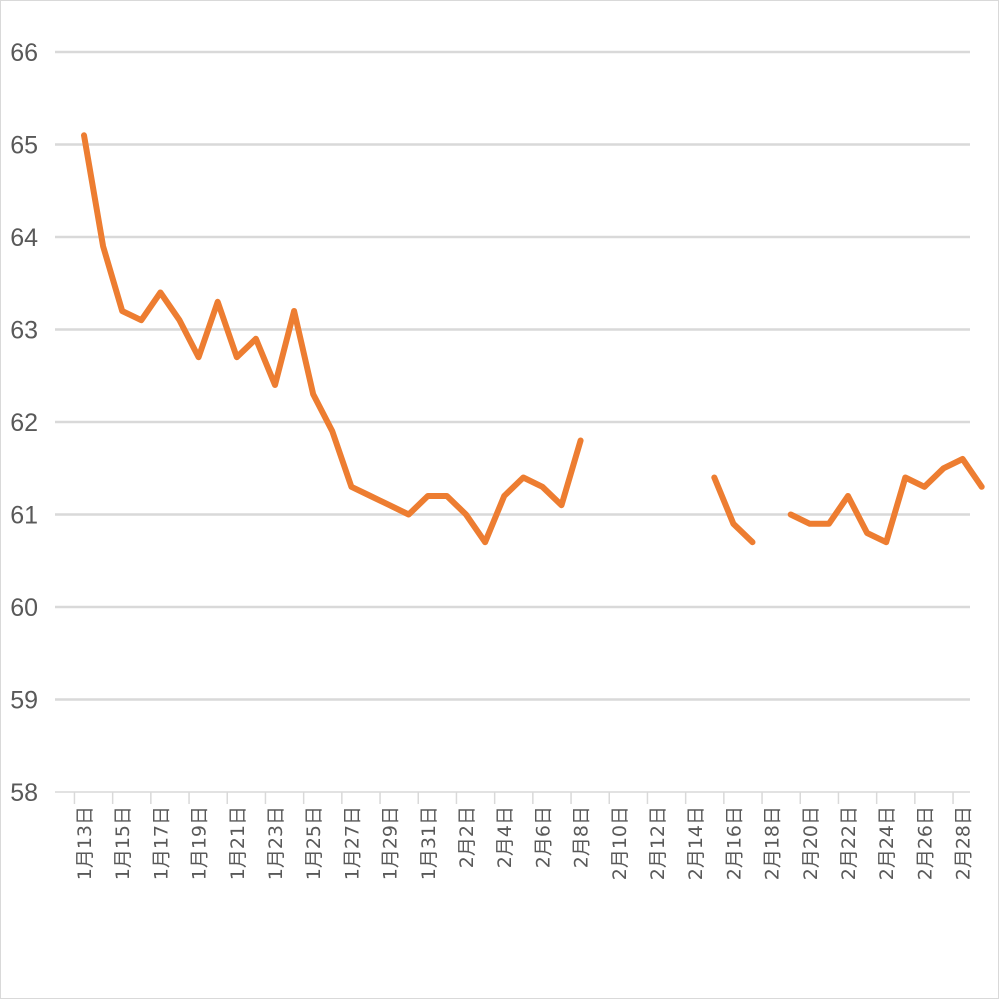  I want to click on x-tick-label: 2月28日, so click(964, 843).